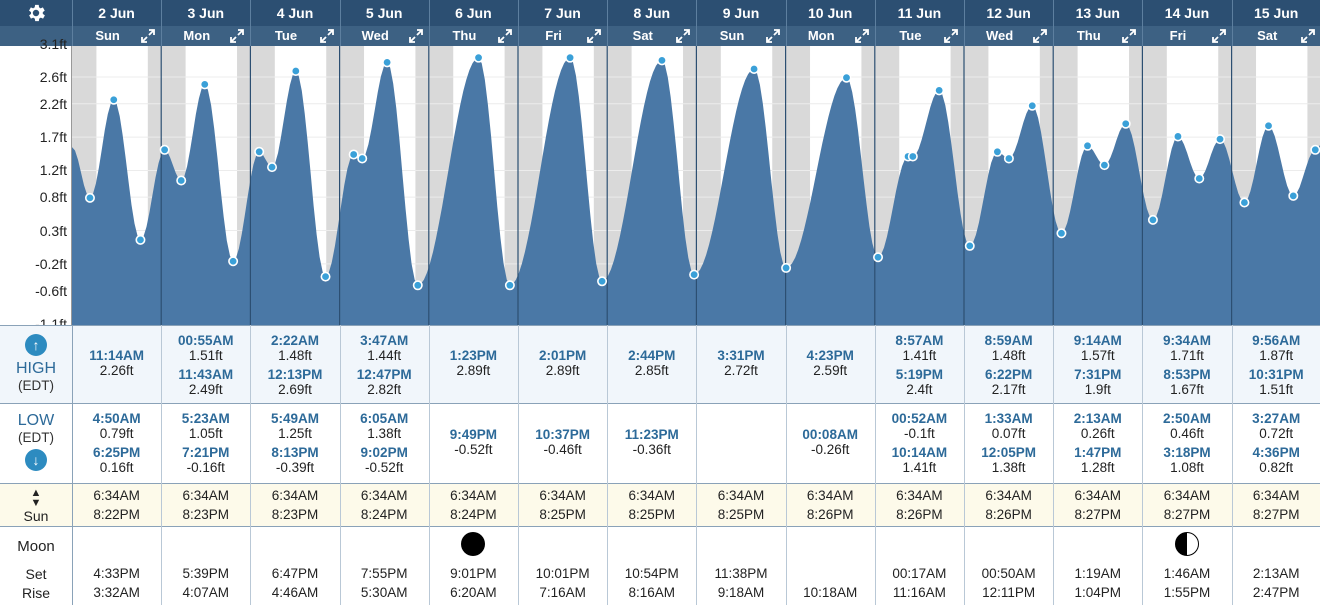 This screenshot has height=605, width=1320. I want to click on moonset-label: Set, so click(36, 574).